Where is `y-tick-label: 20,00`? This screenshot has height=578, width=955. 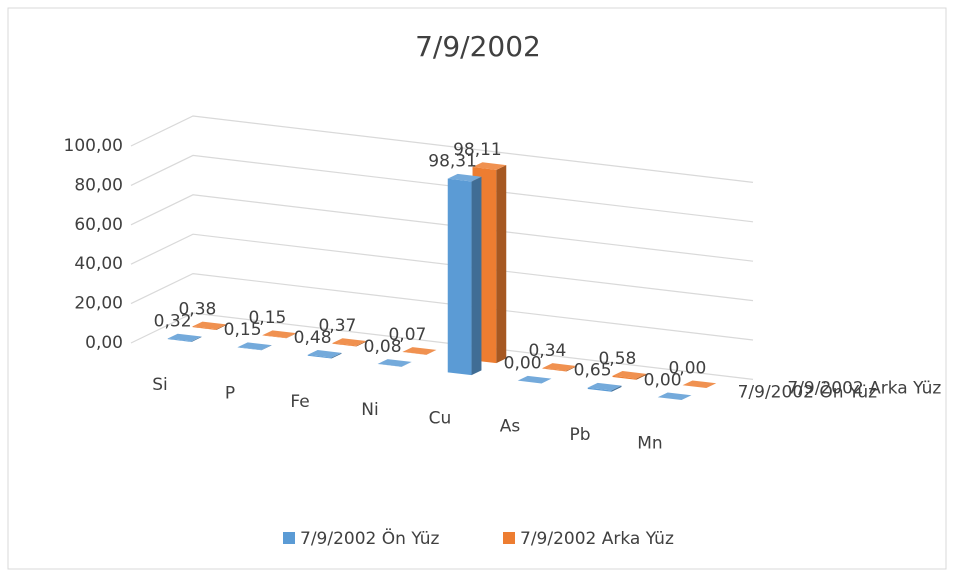 y-tick-label: 20,00 is located at coordinates (98, 304).